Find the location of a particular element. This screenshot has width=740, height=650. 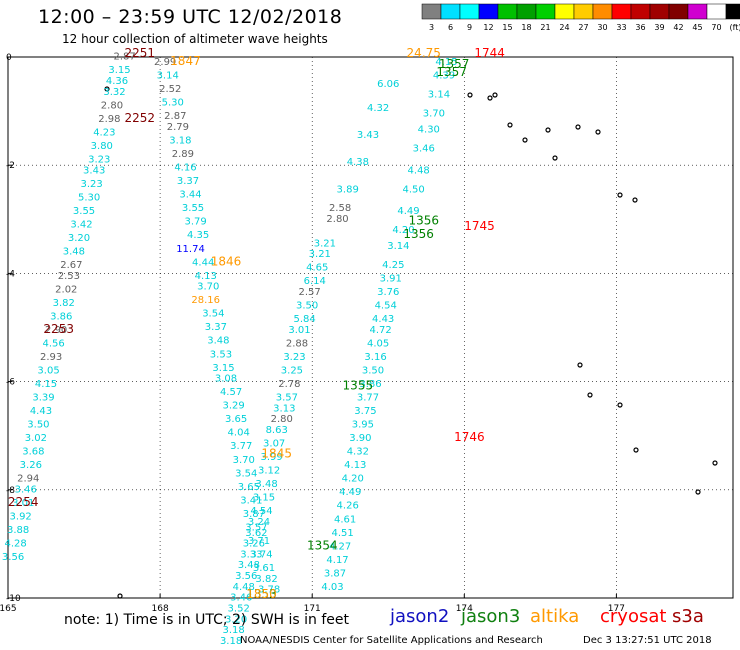

wave-height-label: 3.76 is located at coordinates (388, 292).